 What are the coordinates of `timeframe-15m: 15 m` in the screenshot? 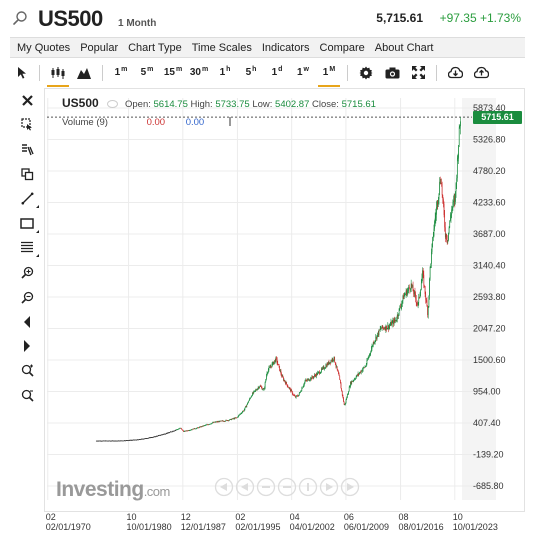 It's located at (173, 72).